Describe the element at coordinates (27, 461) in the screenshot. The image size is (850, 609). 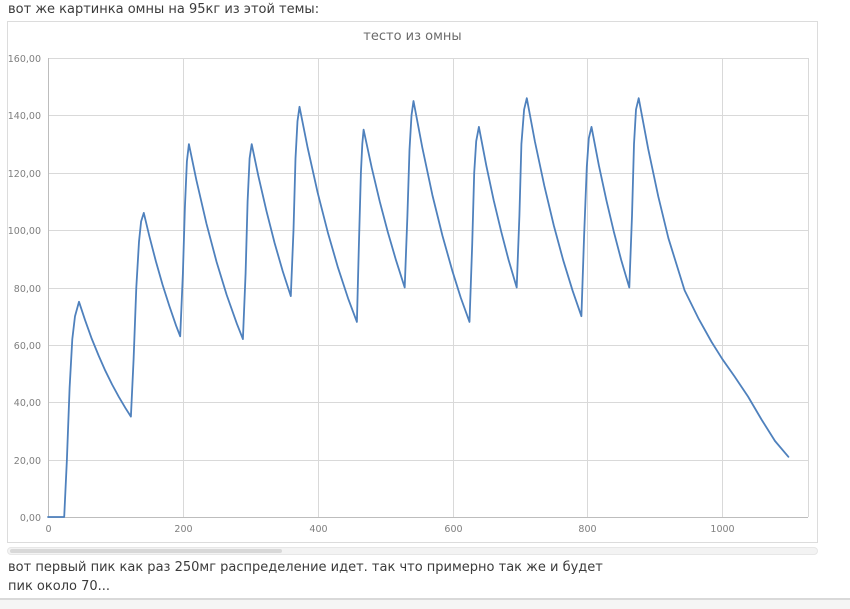
I see `y-tick-label: 20,00` at that location.